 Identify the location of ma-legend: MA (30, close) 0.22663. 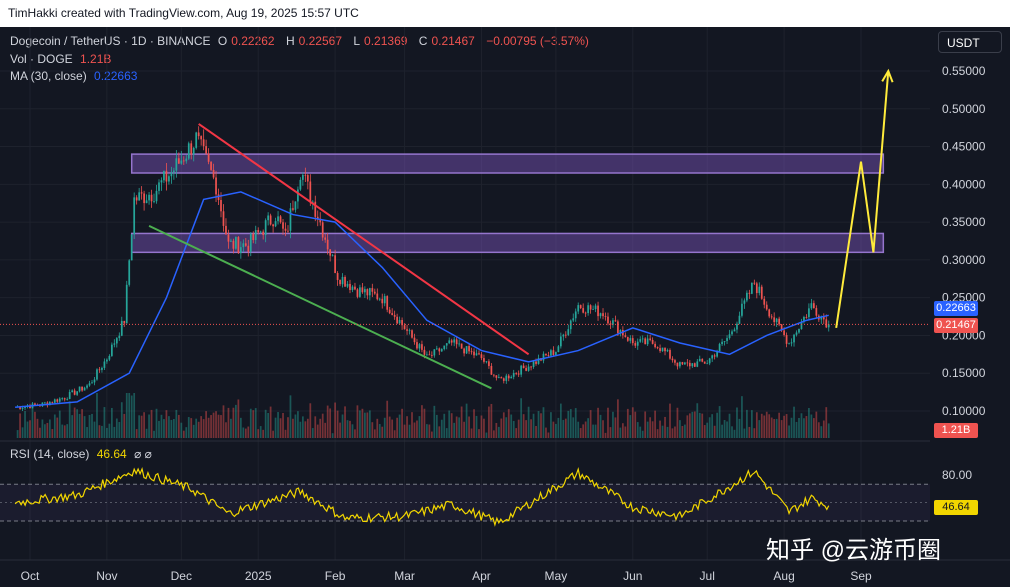
(75, 76).